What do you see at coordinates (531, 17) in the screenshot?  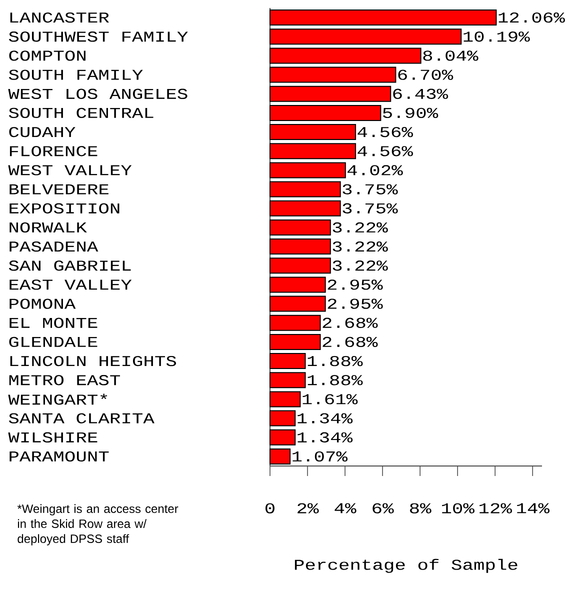 I see `data-label: 12.06%` at bounding box center [531, 17].